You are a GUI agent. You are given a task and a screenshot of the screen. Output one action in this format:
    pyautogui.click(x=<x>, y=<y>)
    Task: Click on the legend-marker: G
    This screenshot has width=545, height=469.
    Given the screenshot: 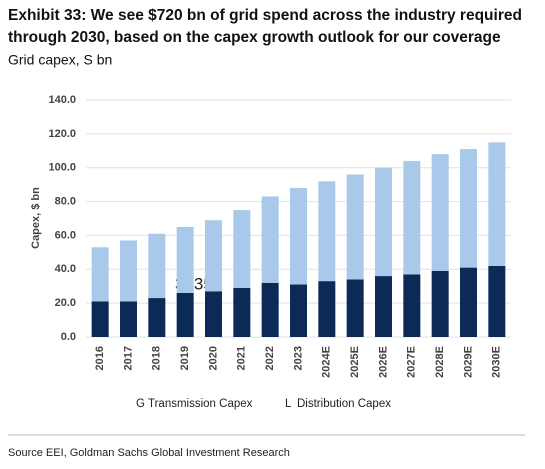 What is the action you would take?
    pyautogui.click(x=140, y=404)
    